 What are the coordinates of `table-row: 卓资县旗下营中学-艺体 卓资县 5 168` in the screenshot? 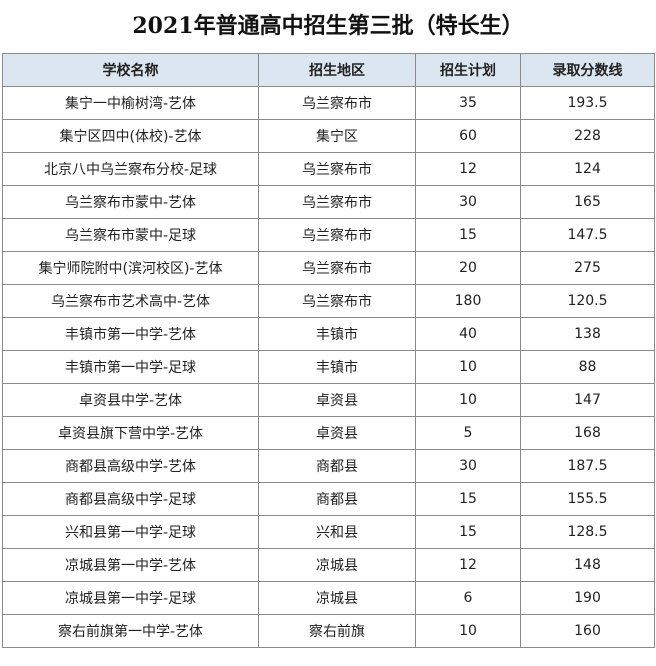 It's located at (328, 433).